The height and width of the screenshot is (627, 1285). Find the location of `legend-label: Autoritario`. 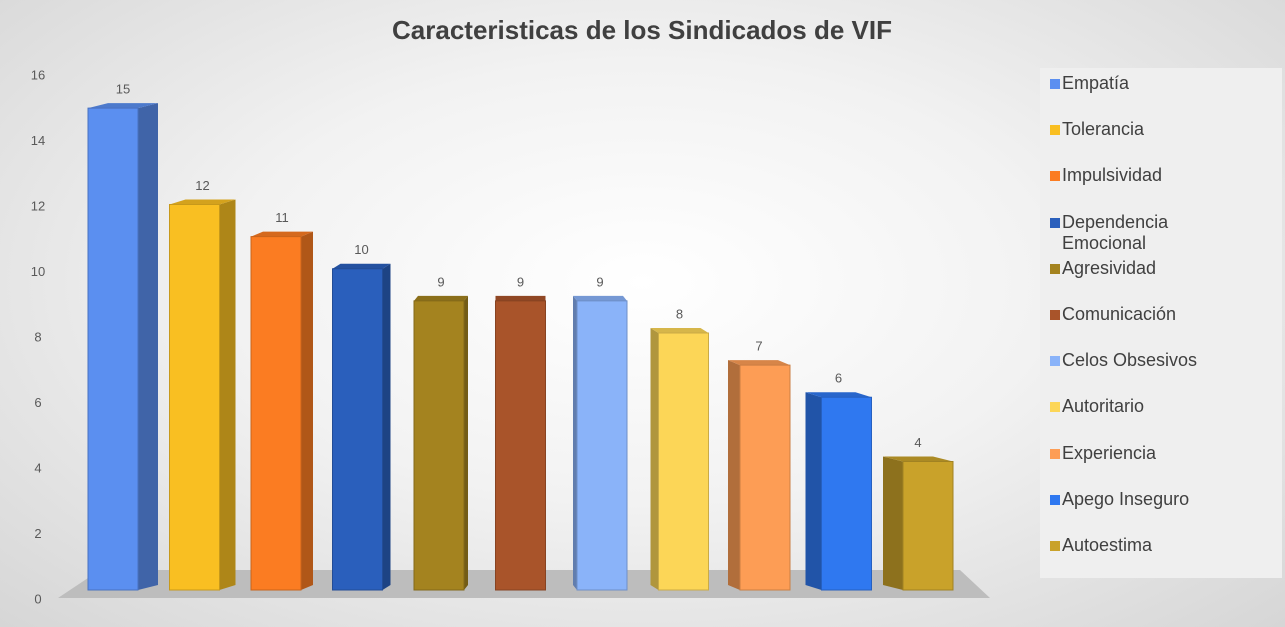

legend-label: Autoritario is located at coordinates (1103, 406).